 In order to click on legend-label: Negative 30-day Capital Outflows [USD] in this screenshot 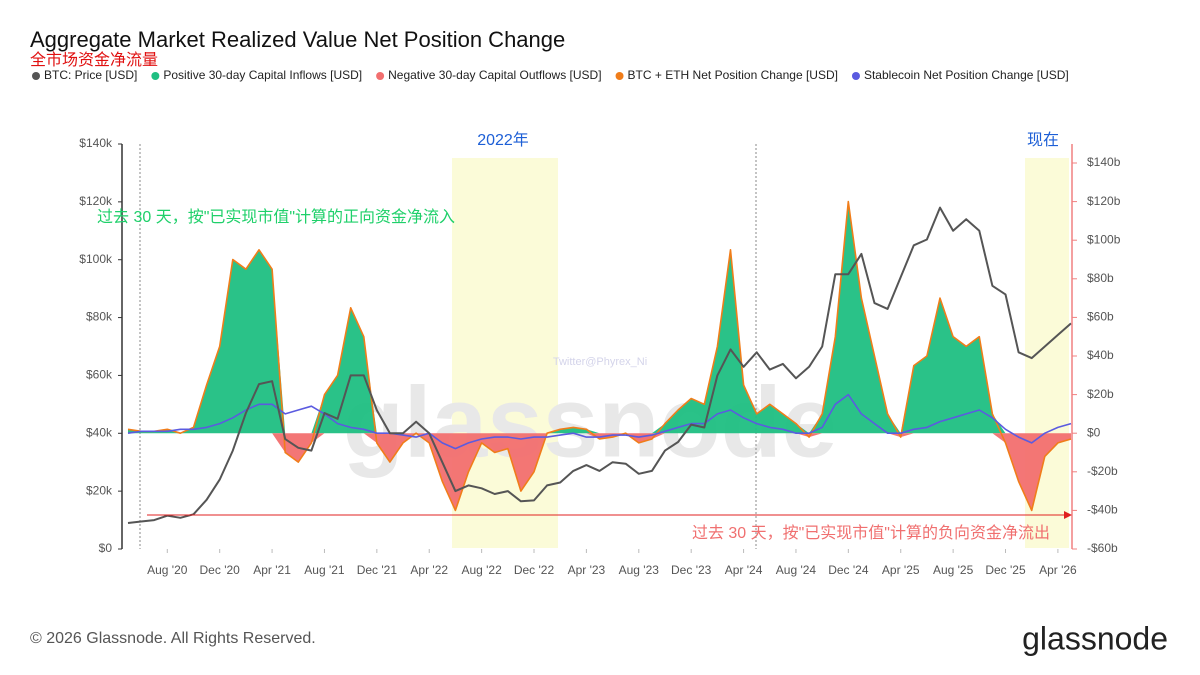, I will do `click(494, 75)`.